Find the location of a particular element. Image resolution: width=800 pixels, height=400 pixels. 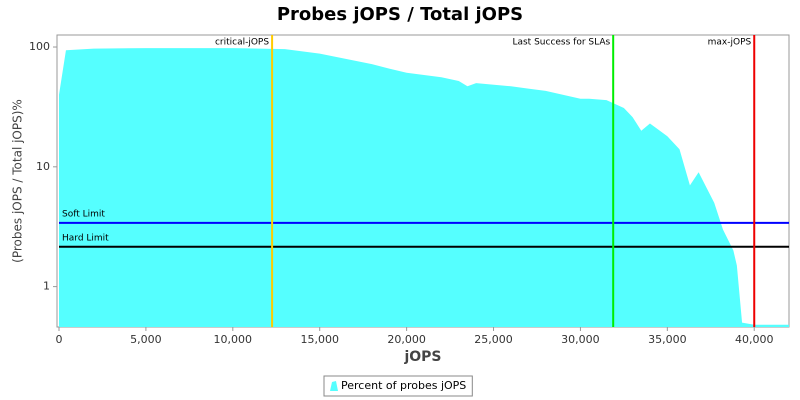

legend-box is located at coordinates (398, 386).